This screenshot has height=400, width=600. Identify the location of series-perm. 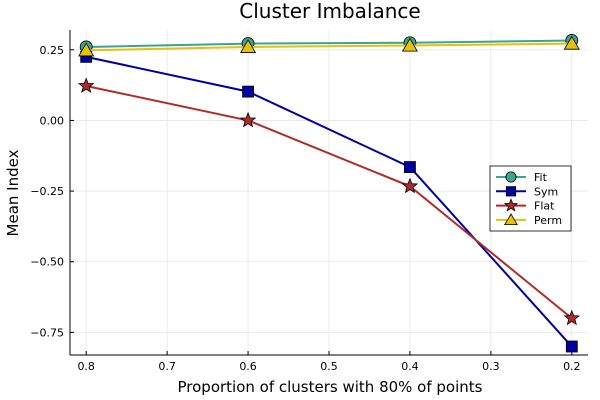
(329, 46).